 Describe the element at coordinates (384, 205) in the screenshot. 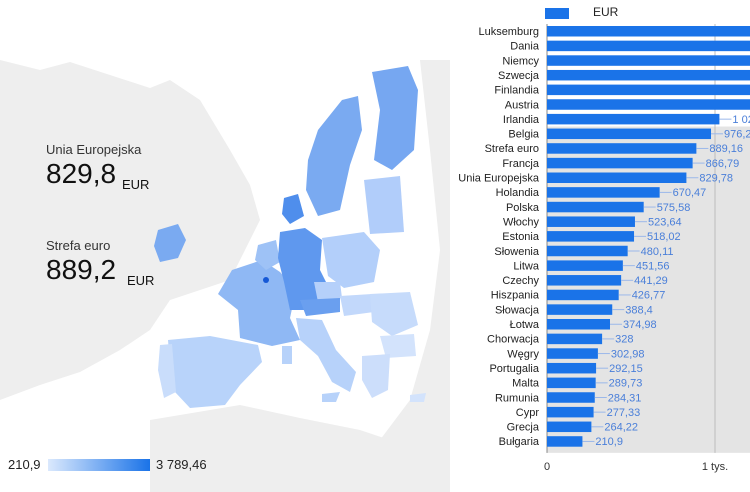

I see `map-baltics` at that location.